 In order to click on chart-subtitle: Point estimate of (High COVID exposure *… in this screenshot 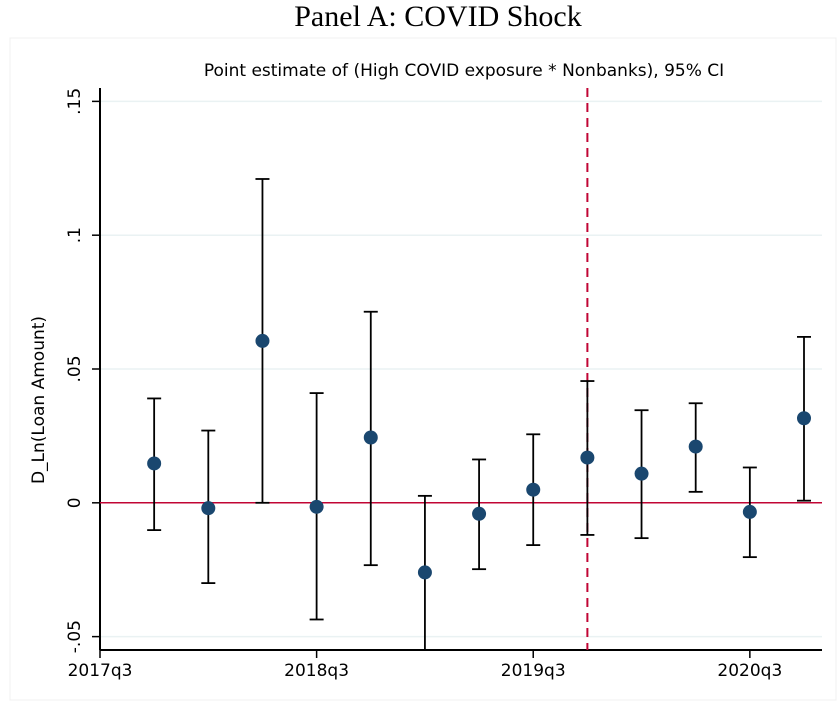, I will do `click(464, 71)`.